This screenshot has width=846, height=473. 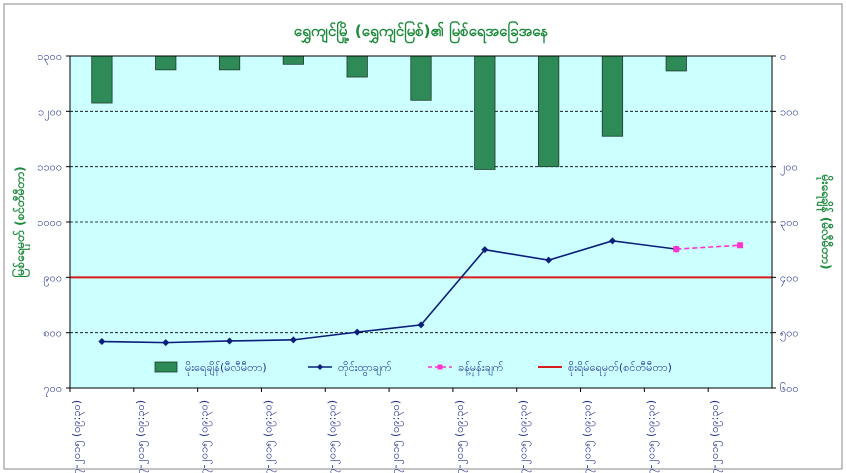 What do you see at coordinates (715, 436) in the screenshot?
I see `x-axis-tick-label: ၂၉-၇-၂၀၁၅ (၀၉:၃၀)` at bounding box center [715, 436].